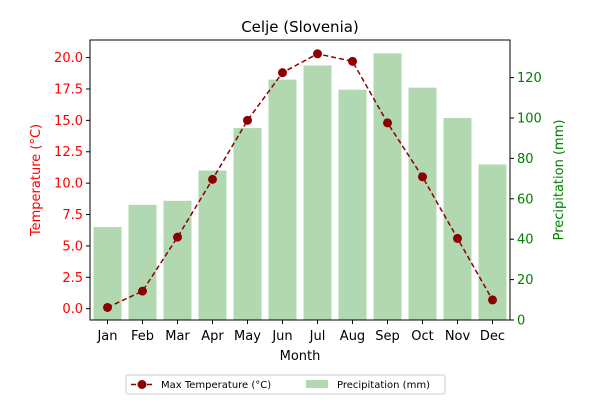 The height and width of the screenshot is (404, 600). What do you see at coordinates (106, 336) in the screenshot?
I see `x-tick-label-jan: Jan` at bounding box center [106, 336].